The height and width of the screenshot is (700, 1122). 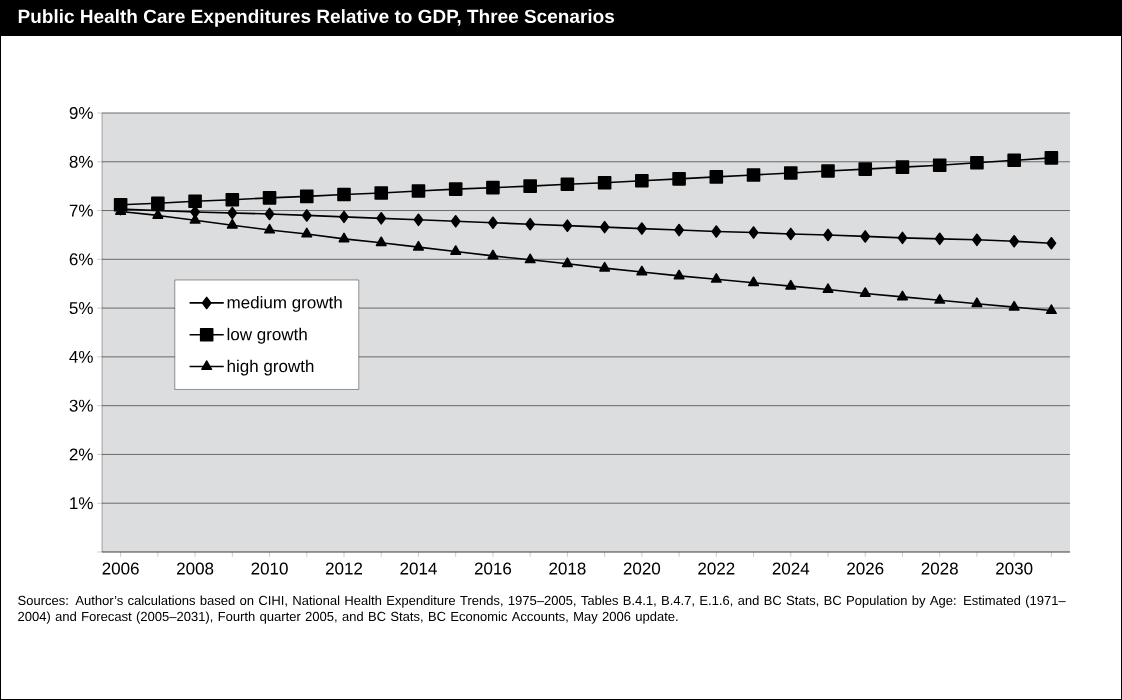 I want to click on y-tick-label: 2%, so click(x=81, y=454).